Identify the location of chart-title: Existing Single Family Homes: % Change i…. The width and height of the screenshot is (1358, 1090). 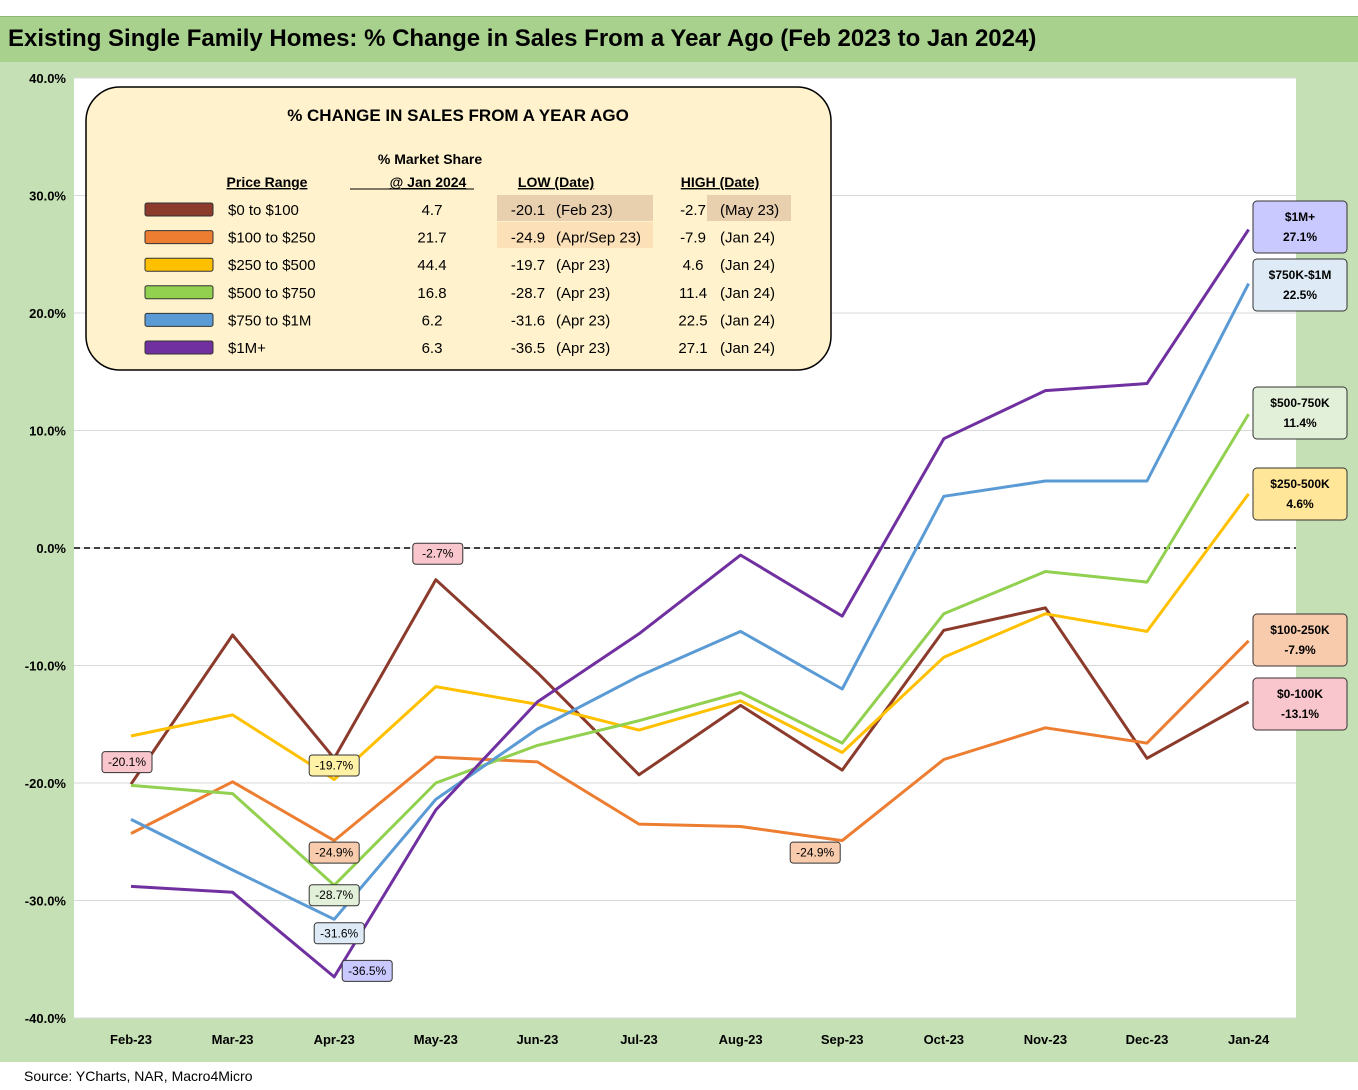
(522, 38).